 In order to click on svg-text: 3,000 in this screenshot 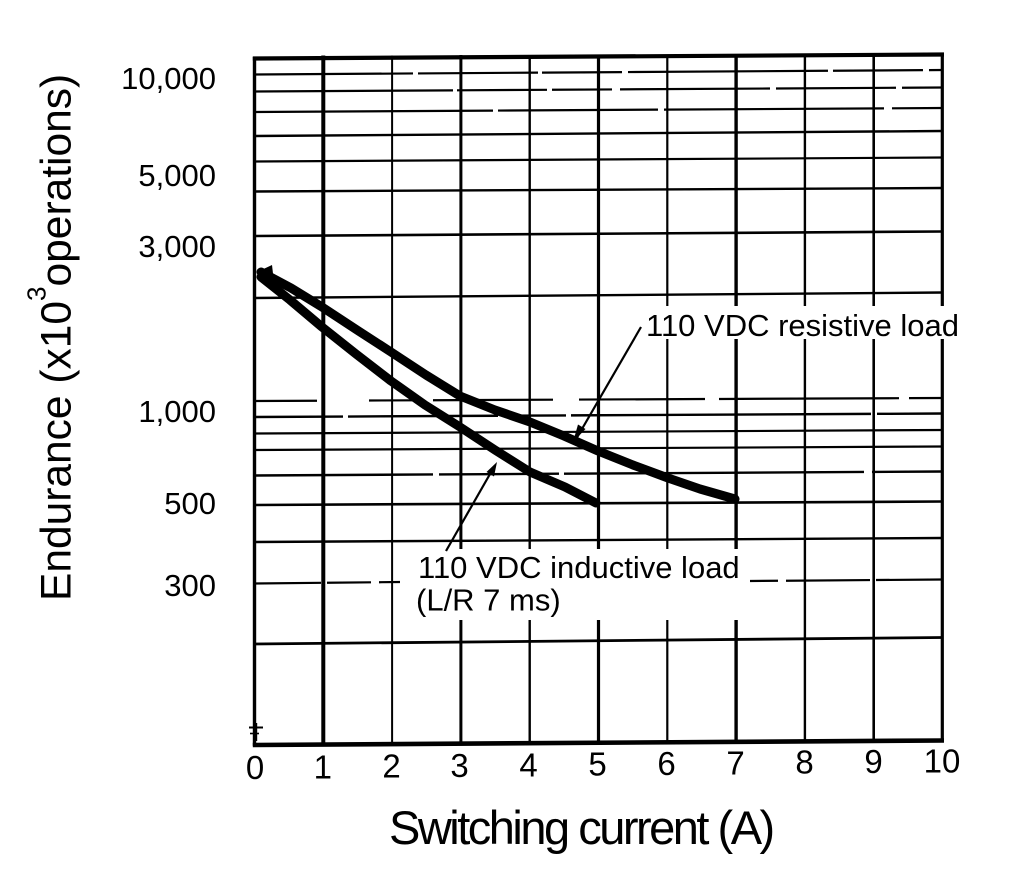, I will do `click(177, 246)`.